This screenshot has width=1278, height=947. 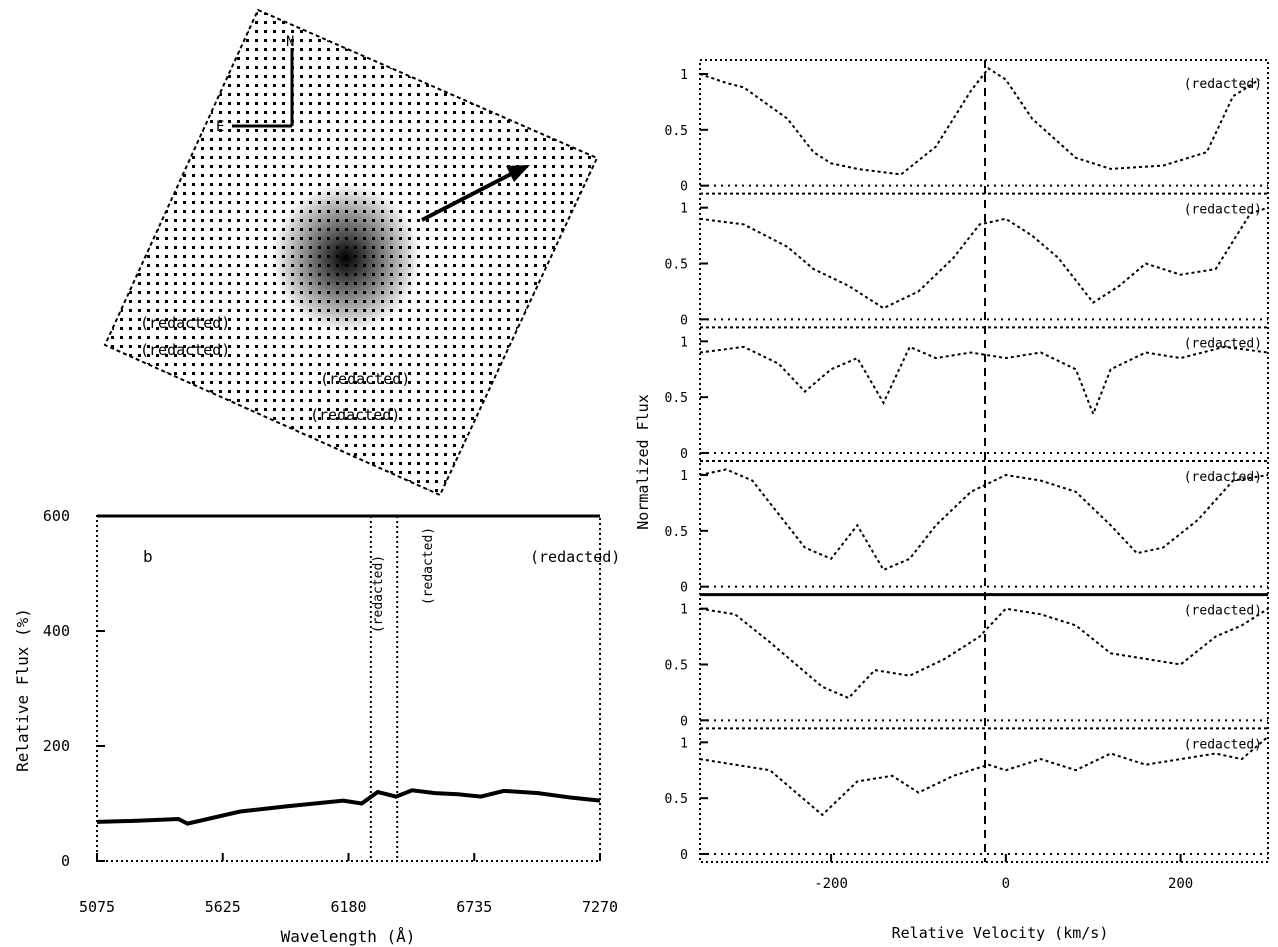 What do you see at coordinates (1006, 884) in the screenshot?
I see `velocity-x-tick-label: 0` at bounding box center [1006, 884].